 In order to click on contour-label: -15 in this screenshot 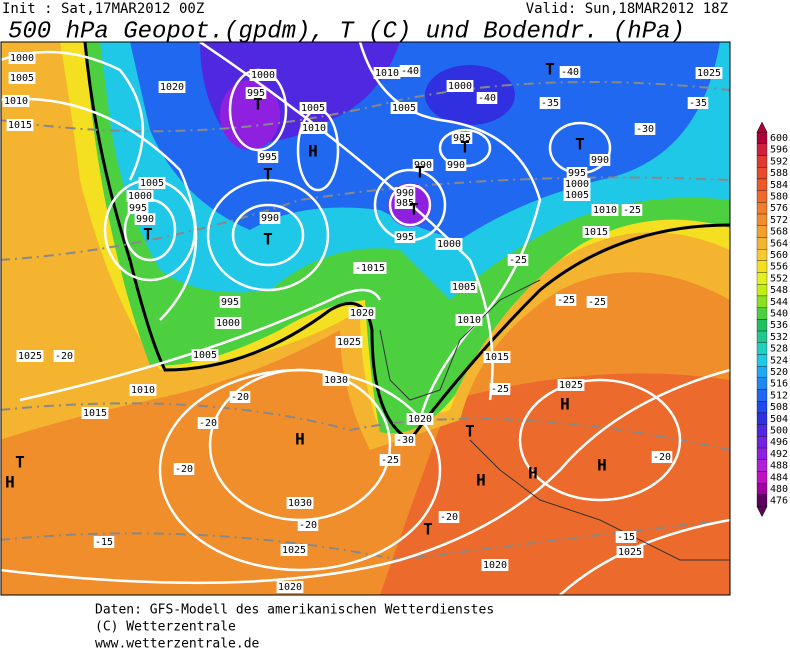, I will do `click(104, 542)`.